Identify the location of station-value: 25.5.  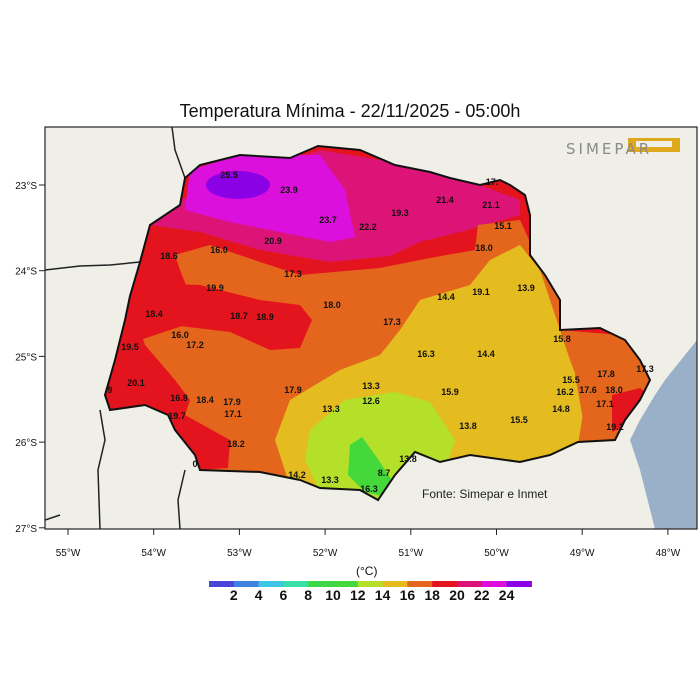
(229, 175).